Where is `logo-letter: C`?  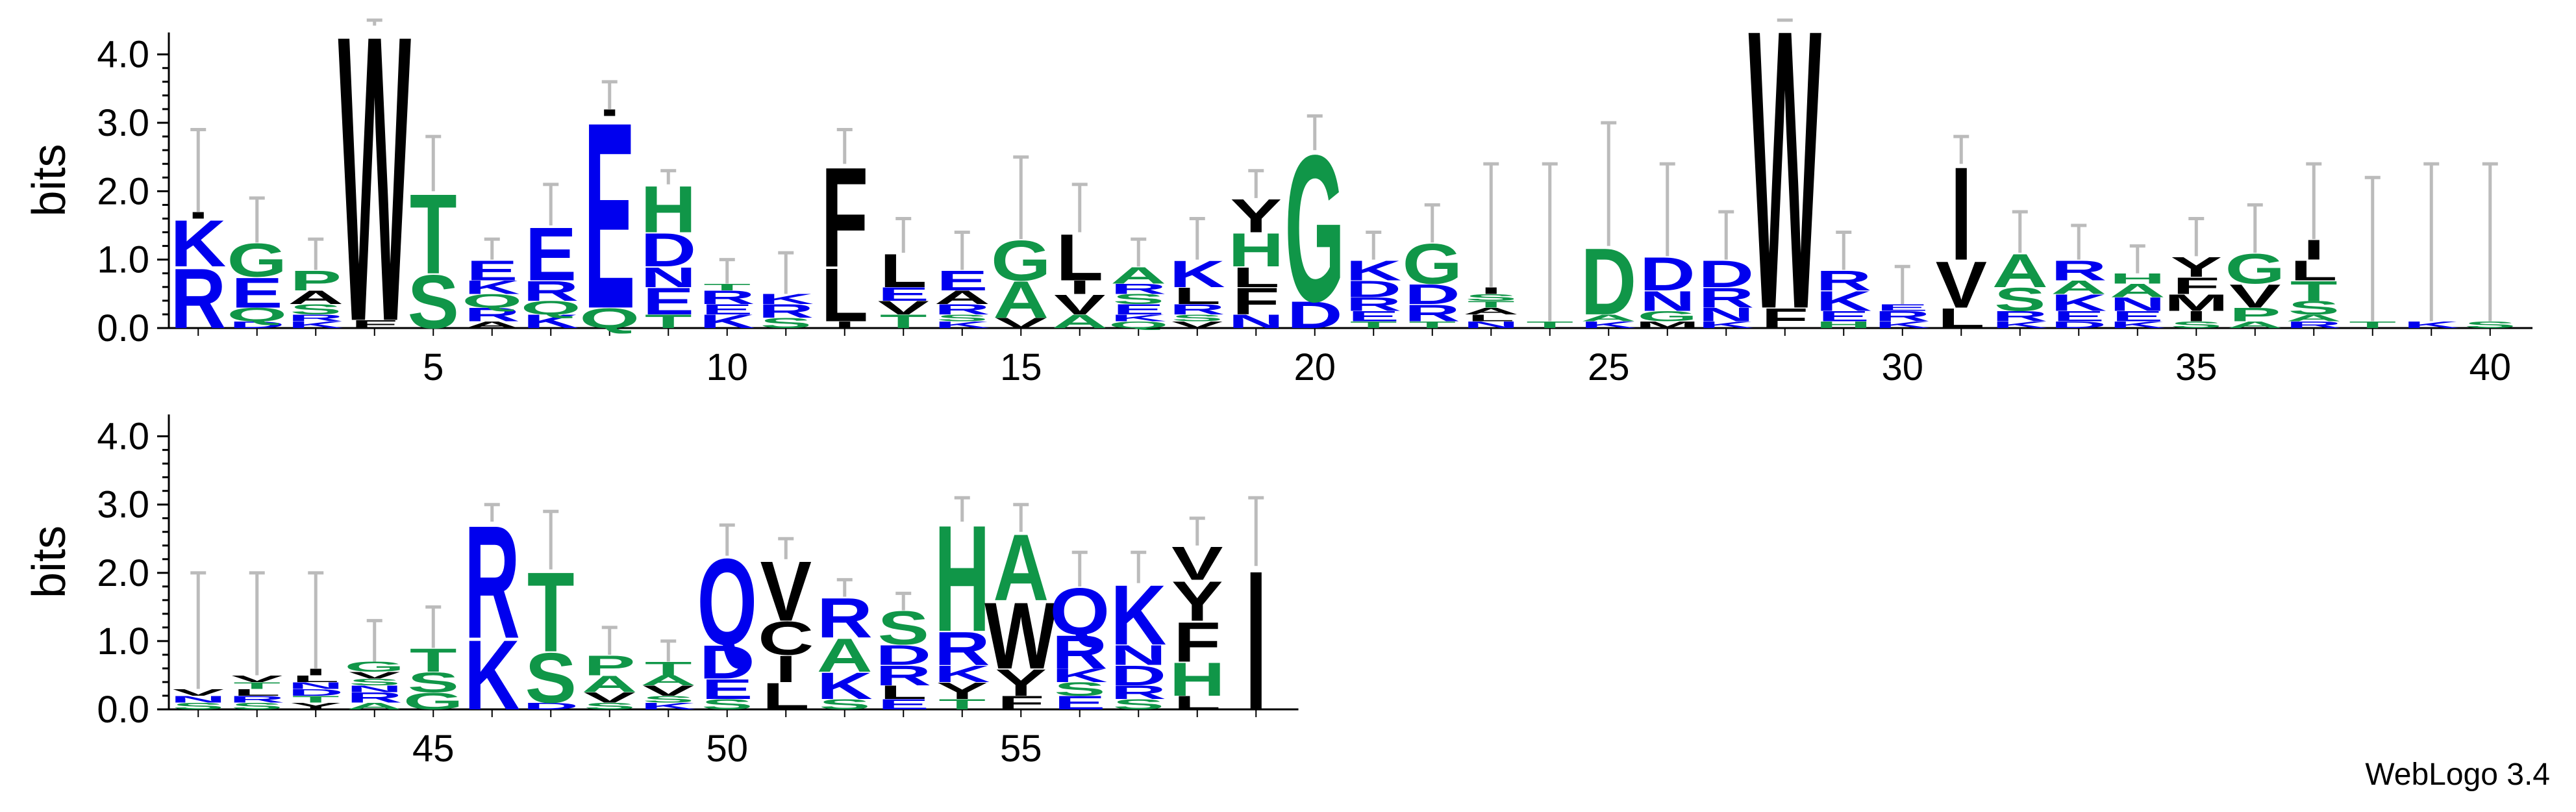
logo-letter: C is located at coordinates (786, 638).